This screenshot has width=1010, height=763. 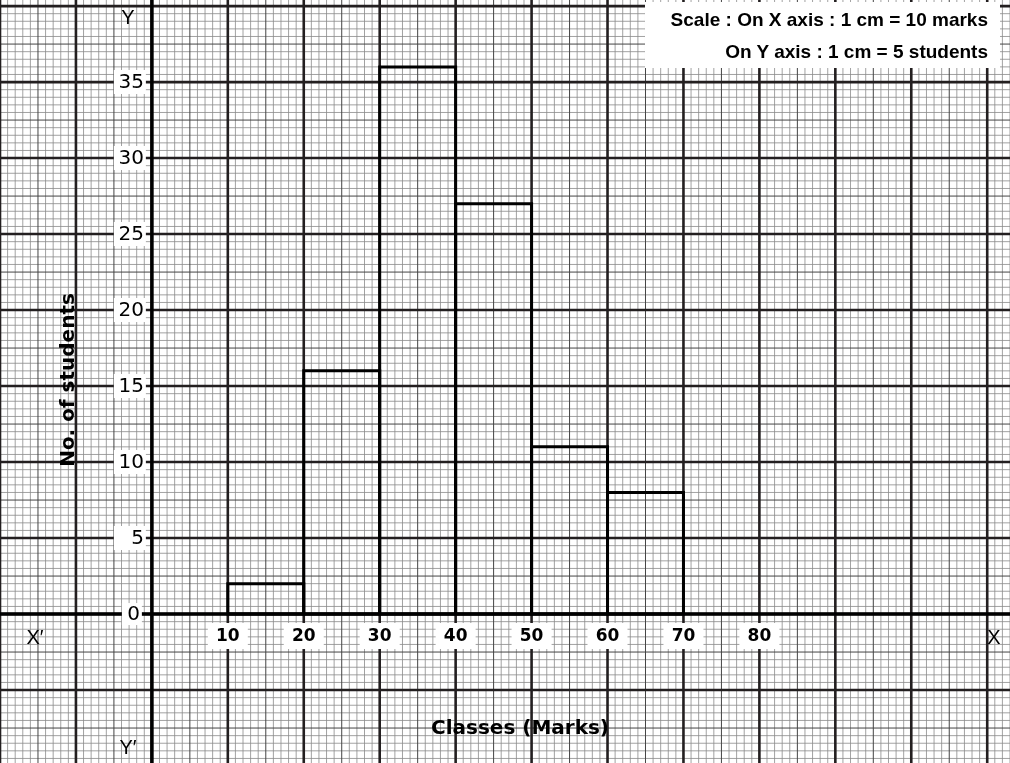 I want to click on y-tick-label: 5, so click(x=137, y=537).